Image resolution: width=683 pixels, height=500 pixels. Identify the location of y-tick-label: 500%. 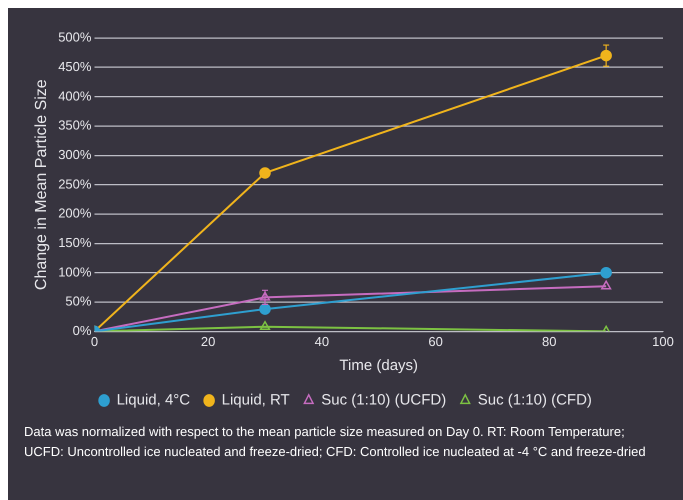
(75, 37).